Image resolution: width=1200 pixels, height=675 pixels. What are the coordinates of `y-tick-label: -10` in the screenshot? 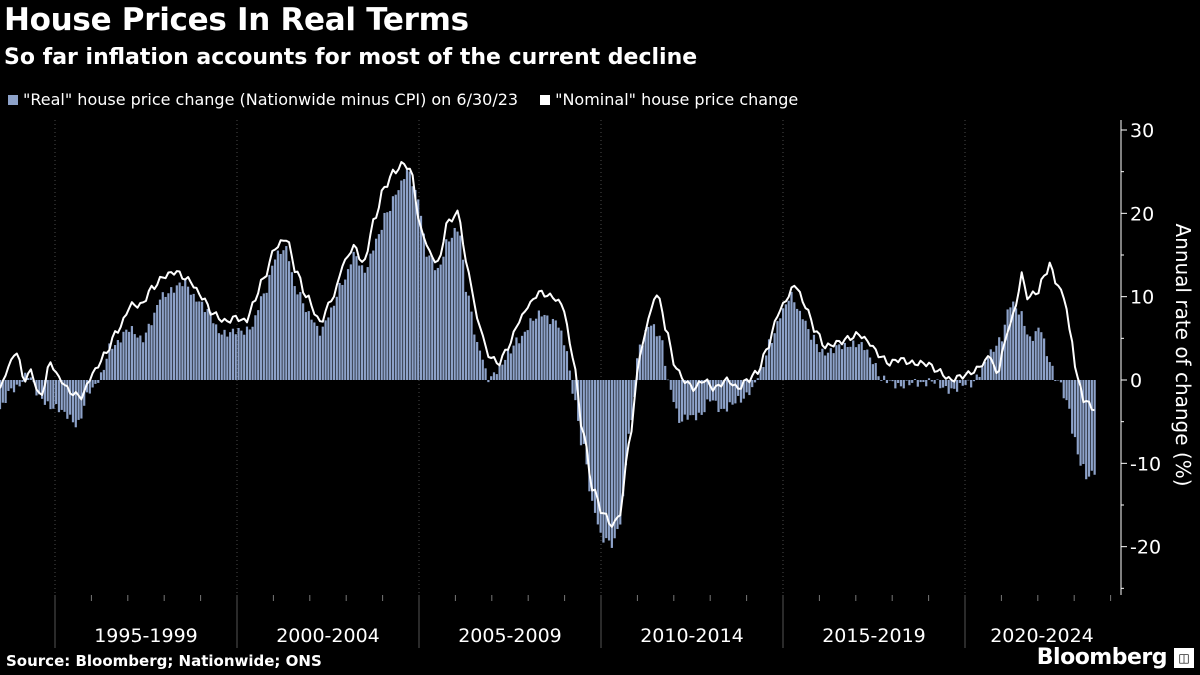 It's located at (1145, 464).